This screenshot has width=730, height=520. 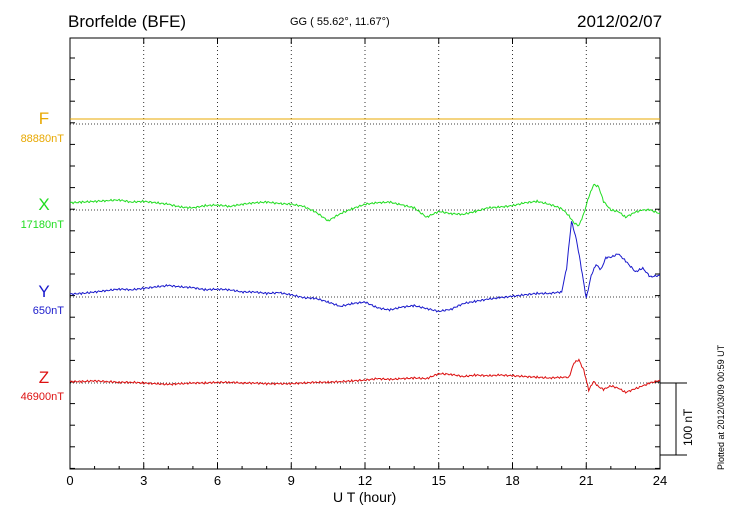 I want to click on x-tick-label: 0, so click(x=69, y=480).